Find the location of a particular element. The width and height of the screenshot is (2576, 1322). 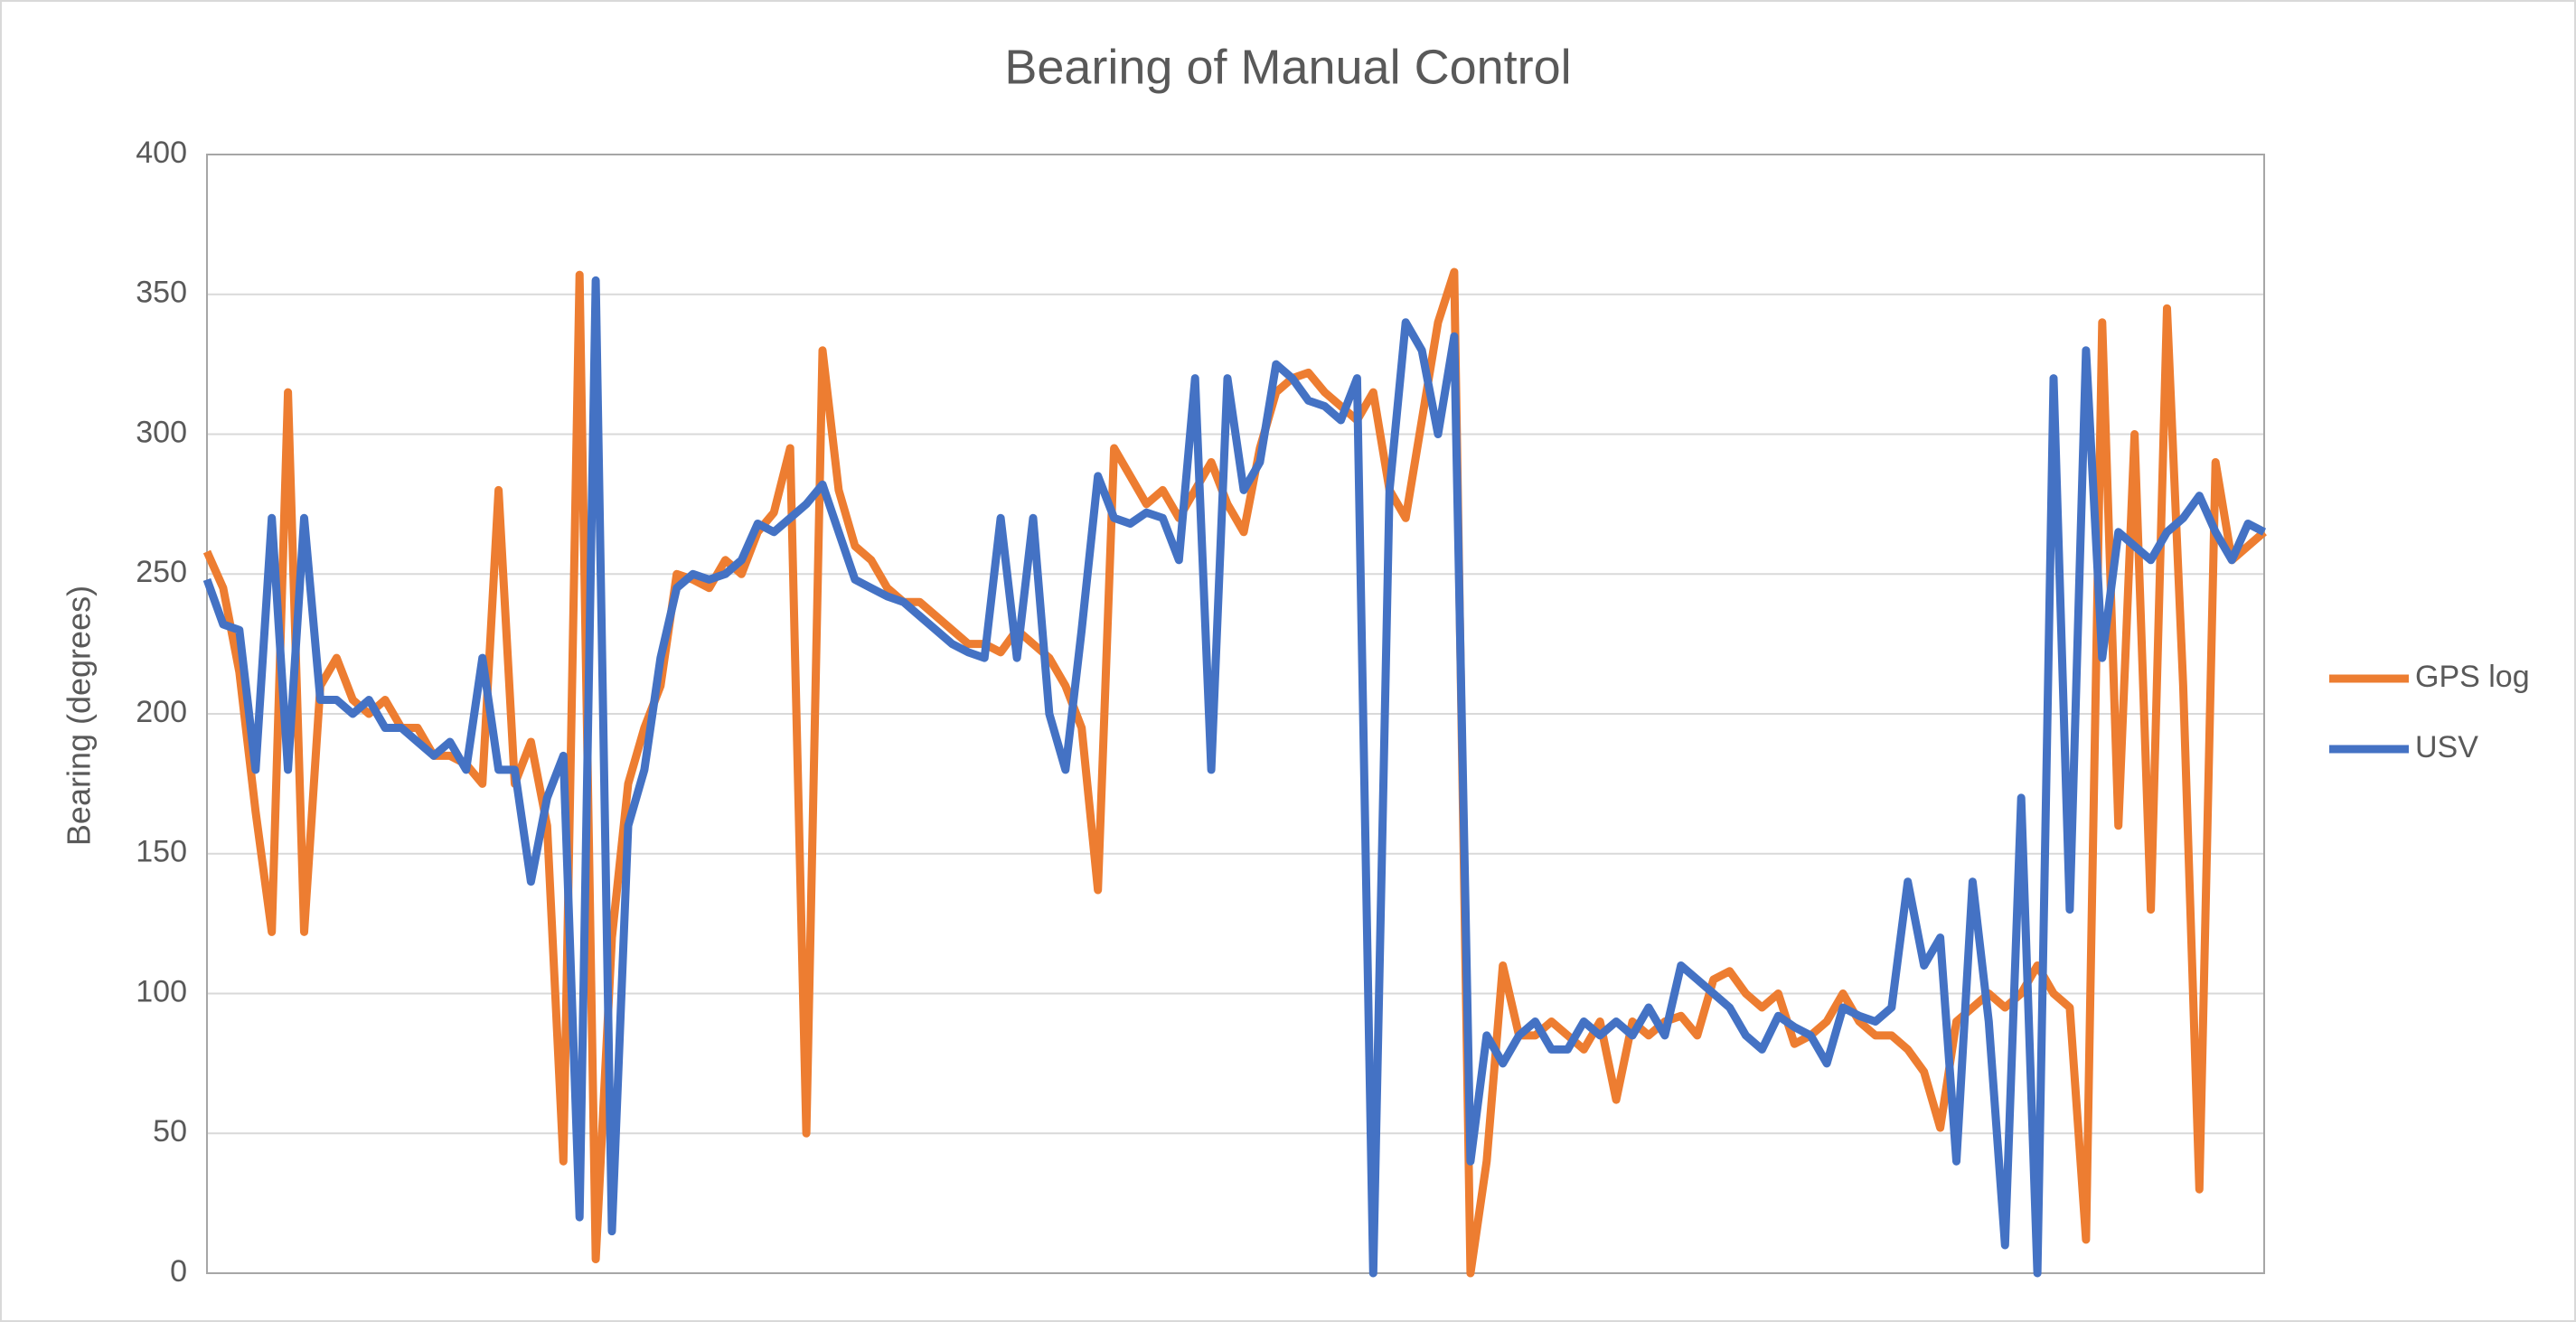

y-tick-label: 0 is located at coordinates (179, 1271).